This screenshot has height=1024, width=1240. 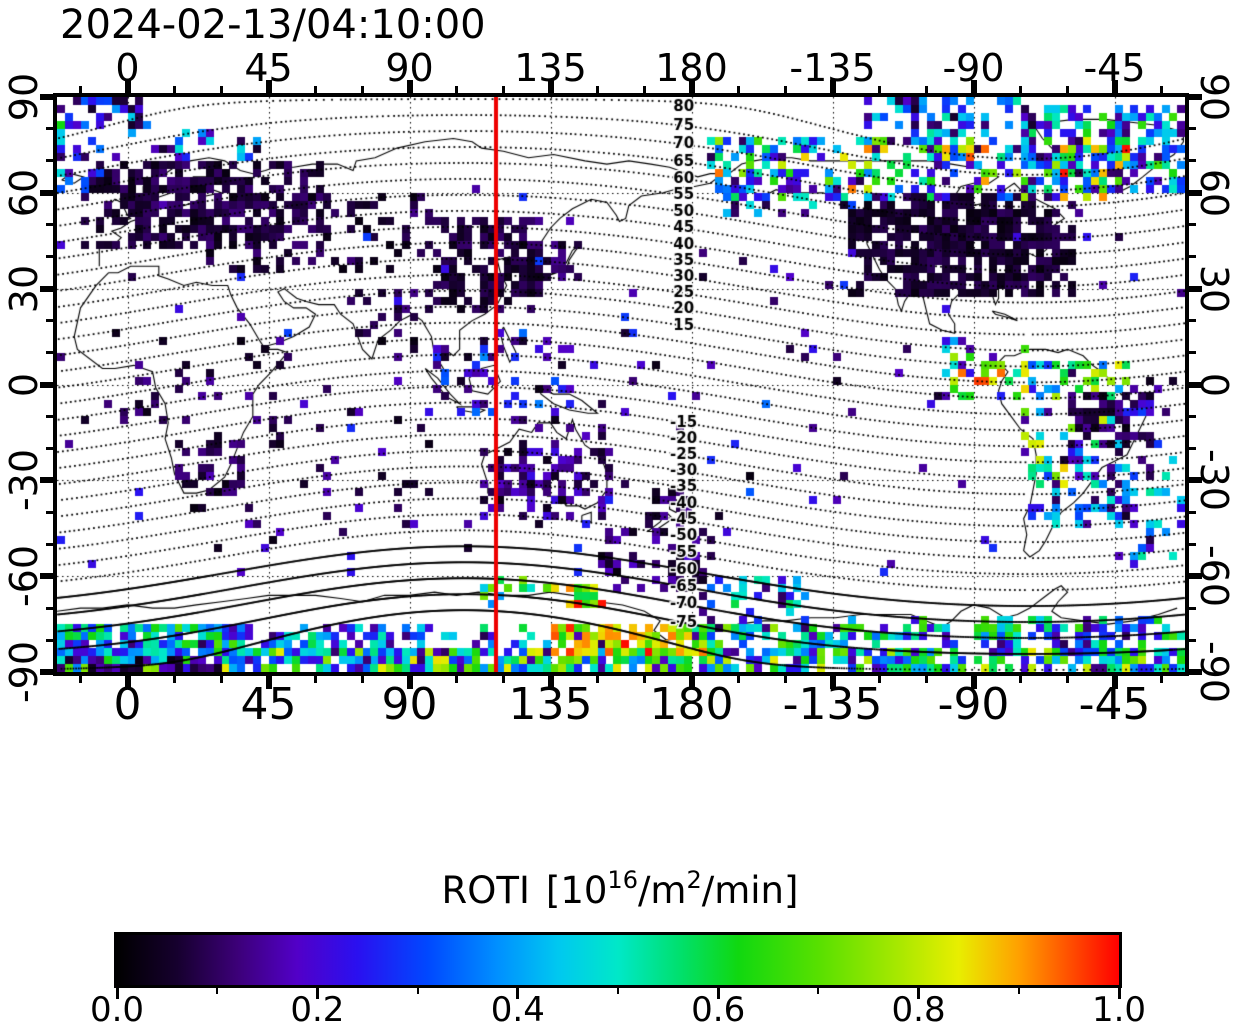 I want to click on lon-tick-label-bottom: -90, so click(x=973, y=704).